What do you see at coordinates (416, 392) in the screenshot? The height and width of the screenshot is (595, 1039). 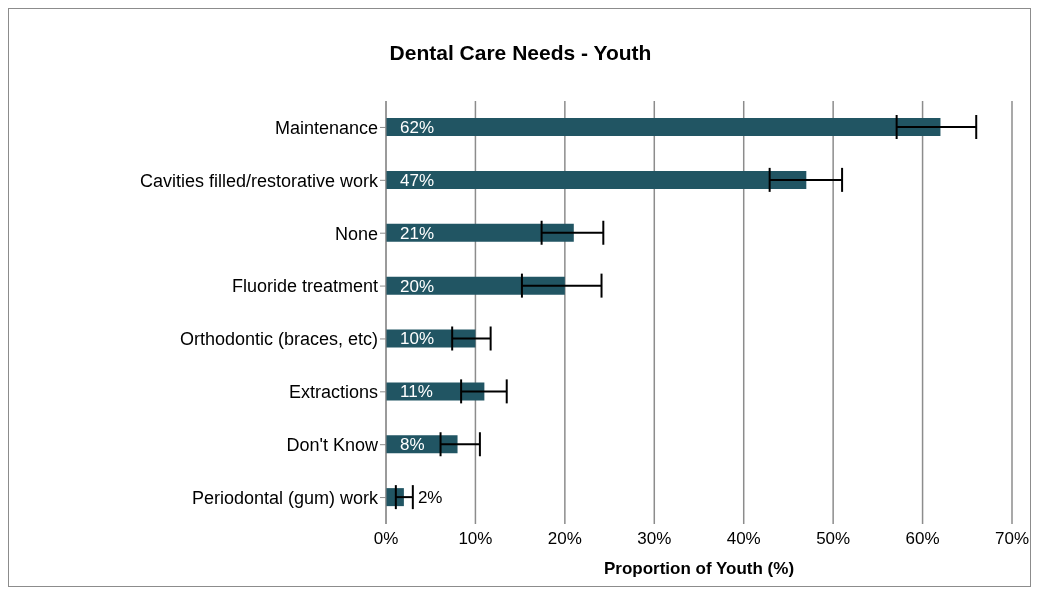 I see `data-label: 11%` at bounding box center [416, 392].